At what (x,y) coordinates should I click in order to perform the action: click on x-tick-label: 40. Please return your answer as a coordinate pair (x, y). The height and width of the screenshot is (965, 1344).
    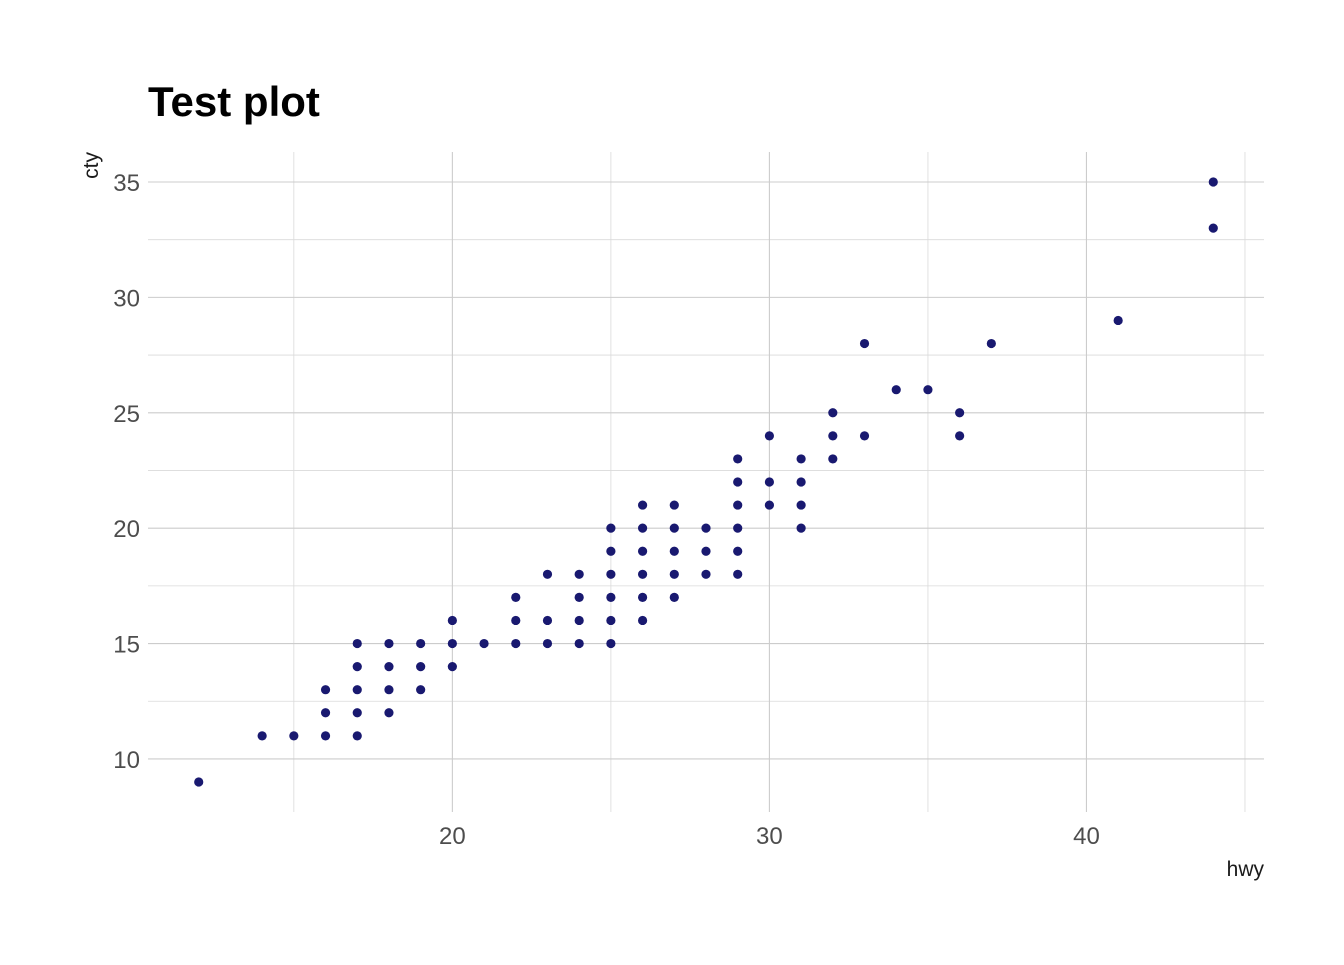
    Looking at the image, I should click on (1086, 836).